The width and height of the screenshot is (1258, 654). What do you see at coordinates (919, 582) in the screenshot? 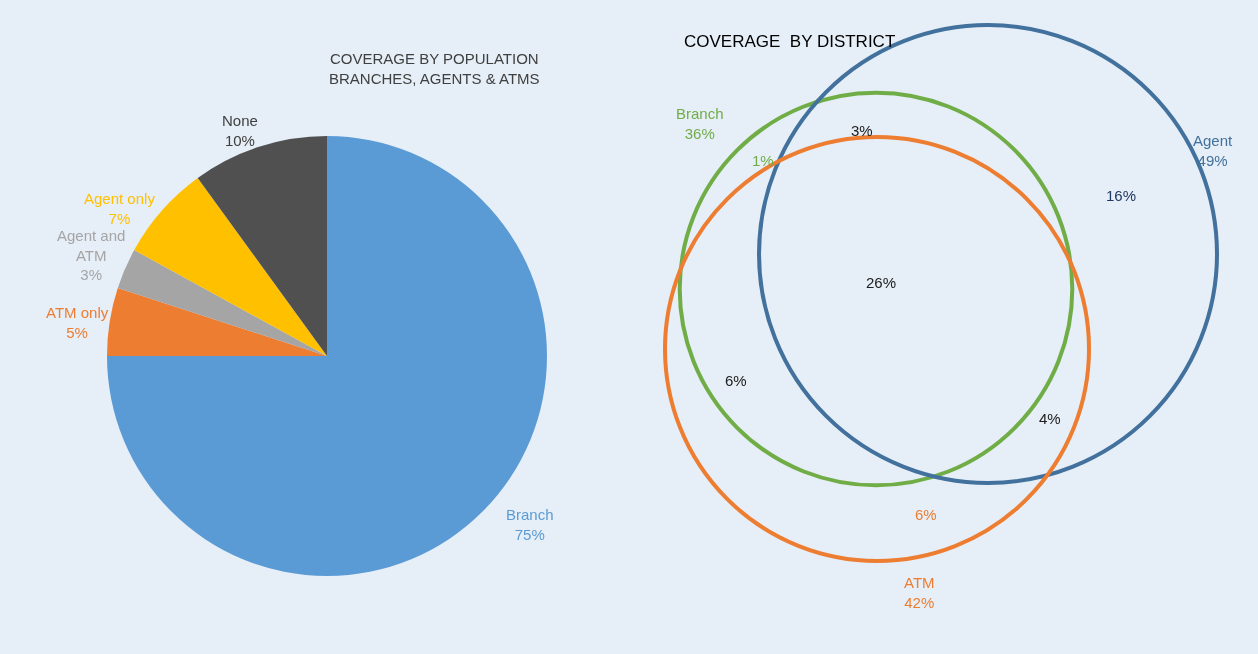
I see `category-label: ATM` at bounding box center [919, 582].